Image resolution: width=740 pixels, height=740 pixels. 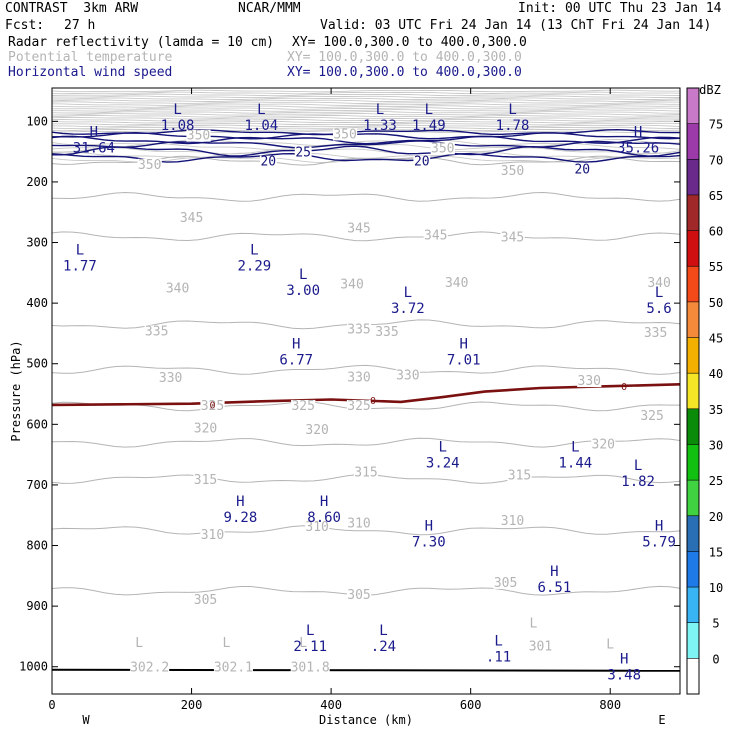 I want to click on forecast-hour: 27 h, so click(x=80, y=25).